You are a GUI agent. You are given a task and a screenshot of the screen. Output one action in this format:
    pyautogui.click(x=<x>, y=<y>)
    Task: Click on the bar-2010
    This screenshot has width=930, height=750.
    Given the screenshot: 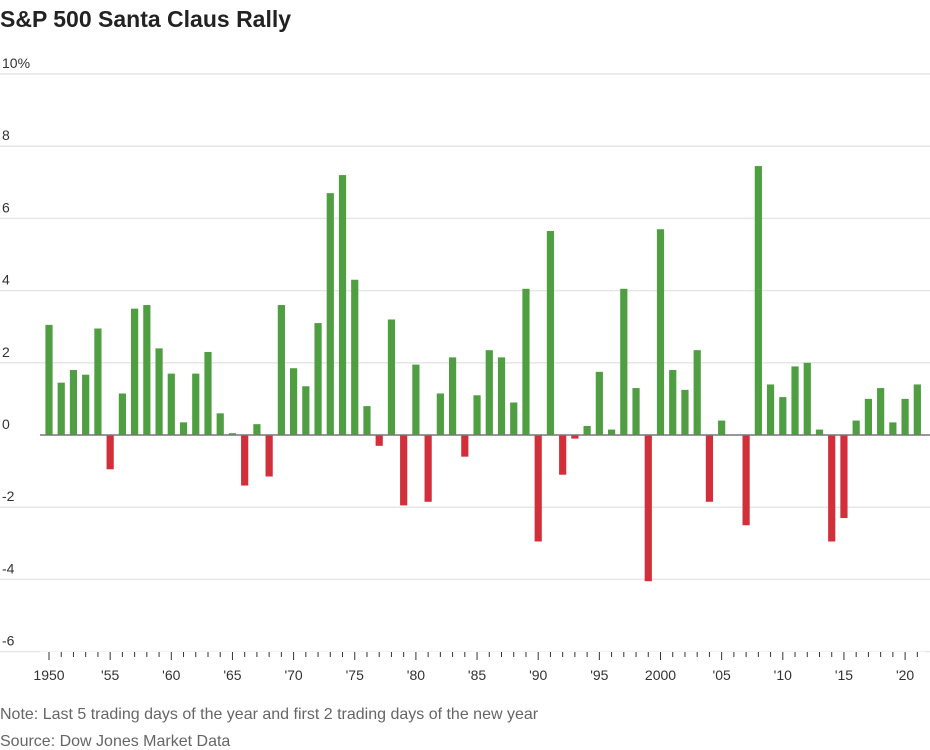 What is the action you would take?
    pyautogui.click(x=783, y=416)
    